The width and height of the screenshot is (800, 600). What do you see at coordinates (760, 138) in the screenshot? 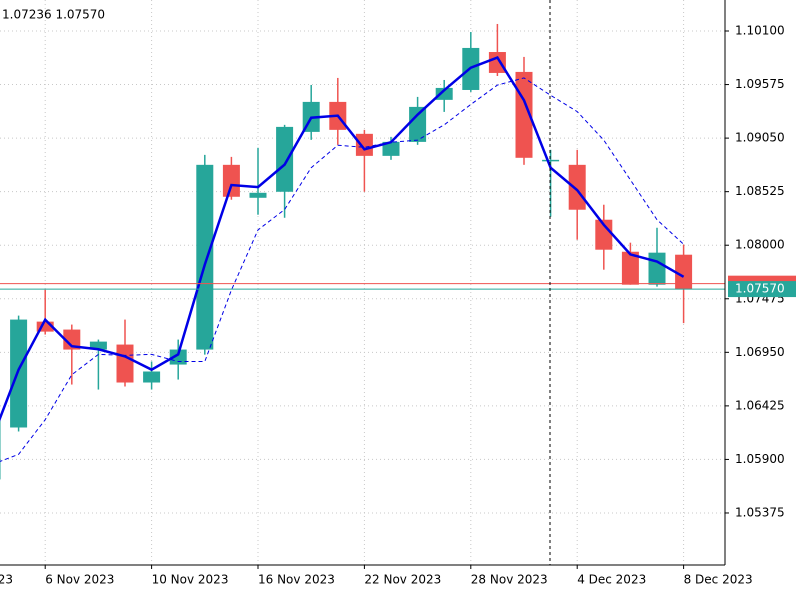
I see `y-tick-label: 1.09050` at bounding box center [760, 138].